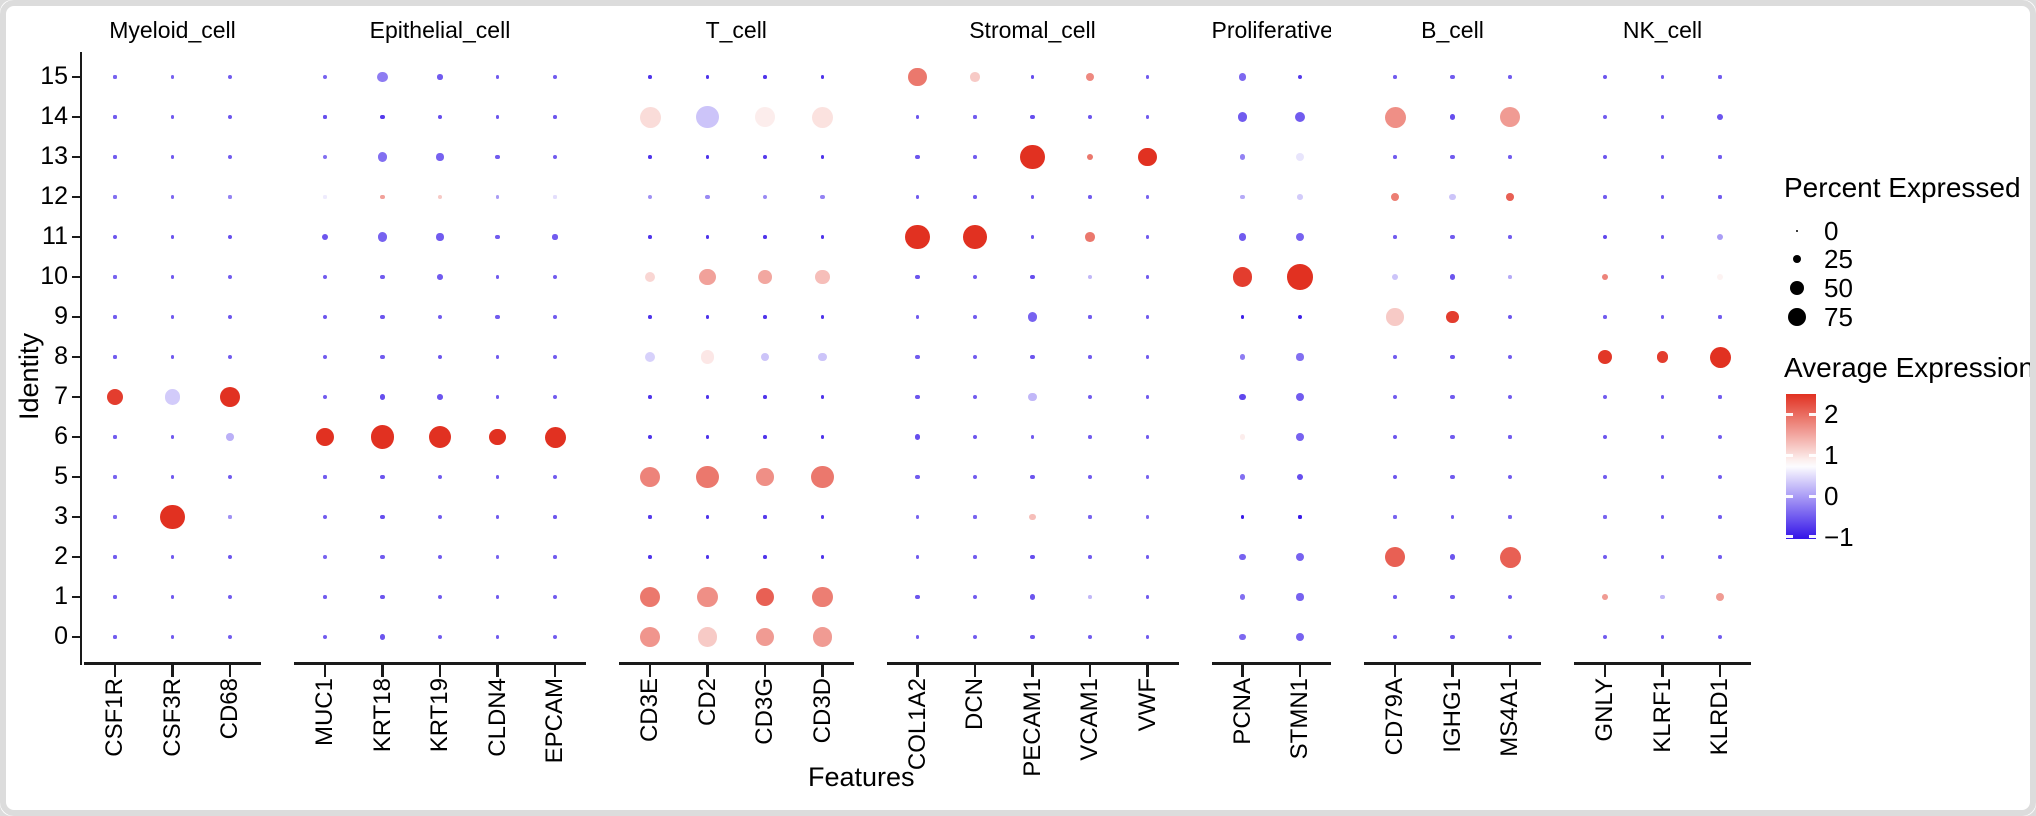 The height and width of the screenshot is (816, 2036). What do you see at coordinates (1789, 414) in the screenshot?
I see `colorbar-tick` at bounding box center [1789, 414].